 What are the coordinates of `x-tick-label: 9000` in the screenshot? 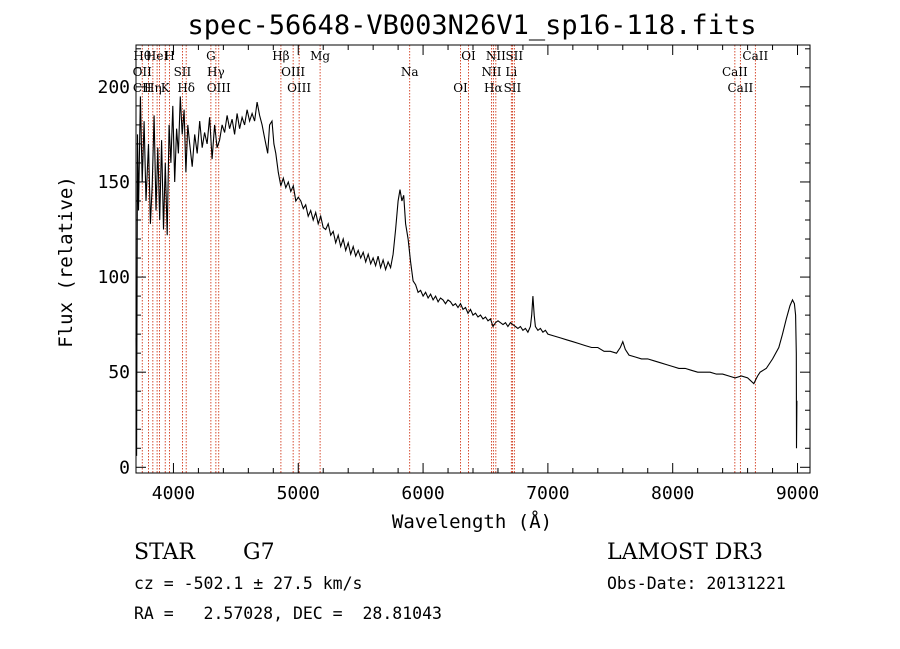 It's located at (797, 493).